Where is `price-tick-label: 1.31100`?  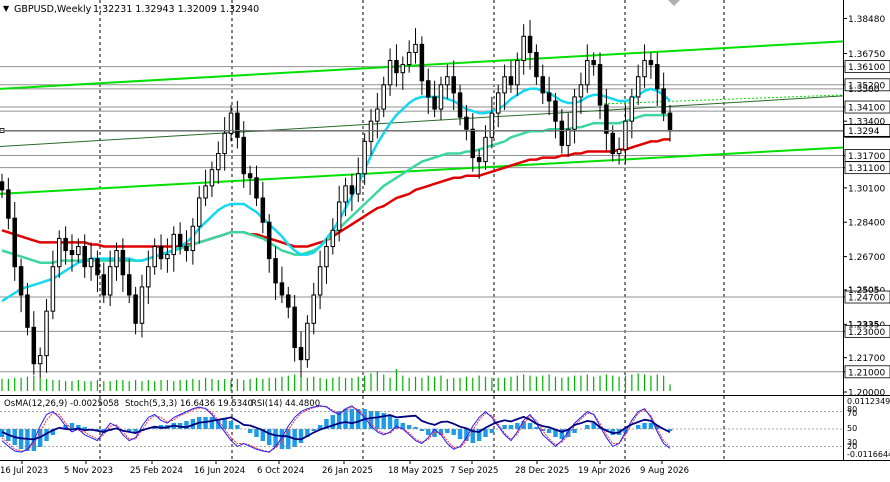 price-tick-label: 1.31100 is located at coordinates (866, 169).